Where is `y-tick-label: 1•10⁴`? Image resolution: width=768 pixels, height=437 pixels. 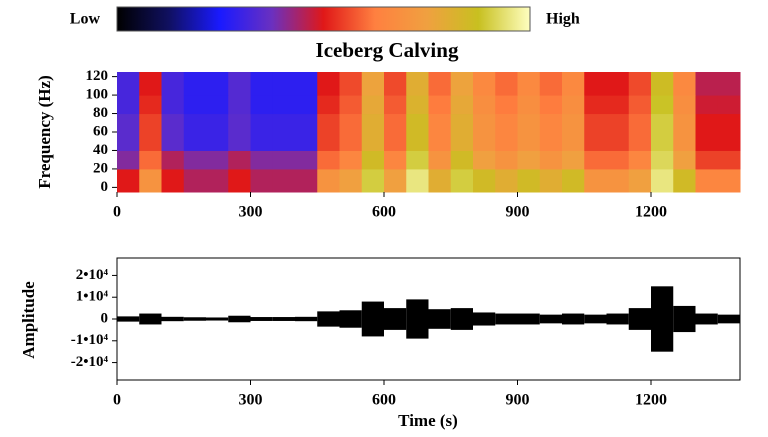
y-tick-label: 1•10⁴ is located at coordinates (92, 297).